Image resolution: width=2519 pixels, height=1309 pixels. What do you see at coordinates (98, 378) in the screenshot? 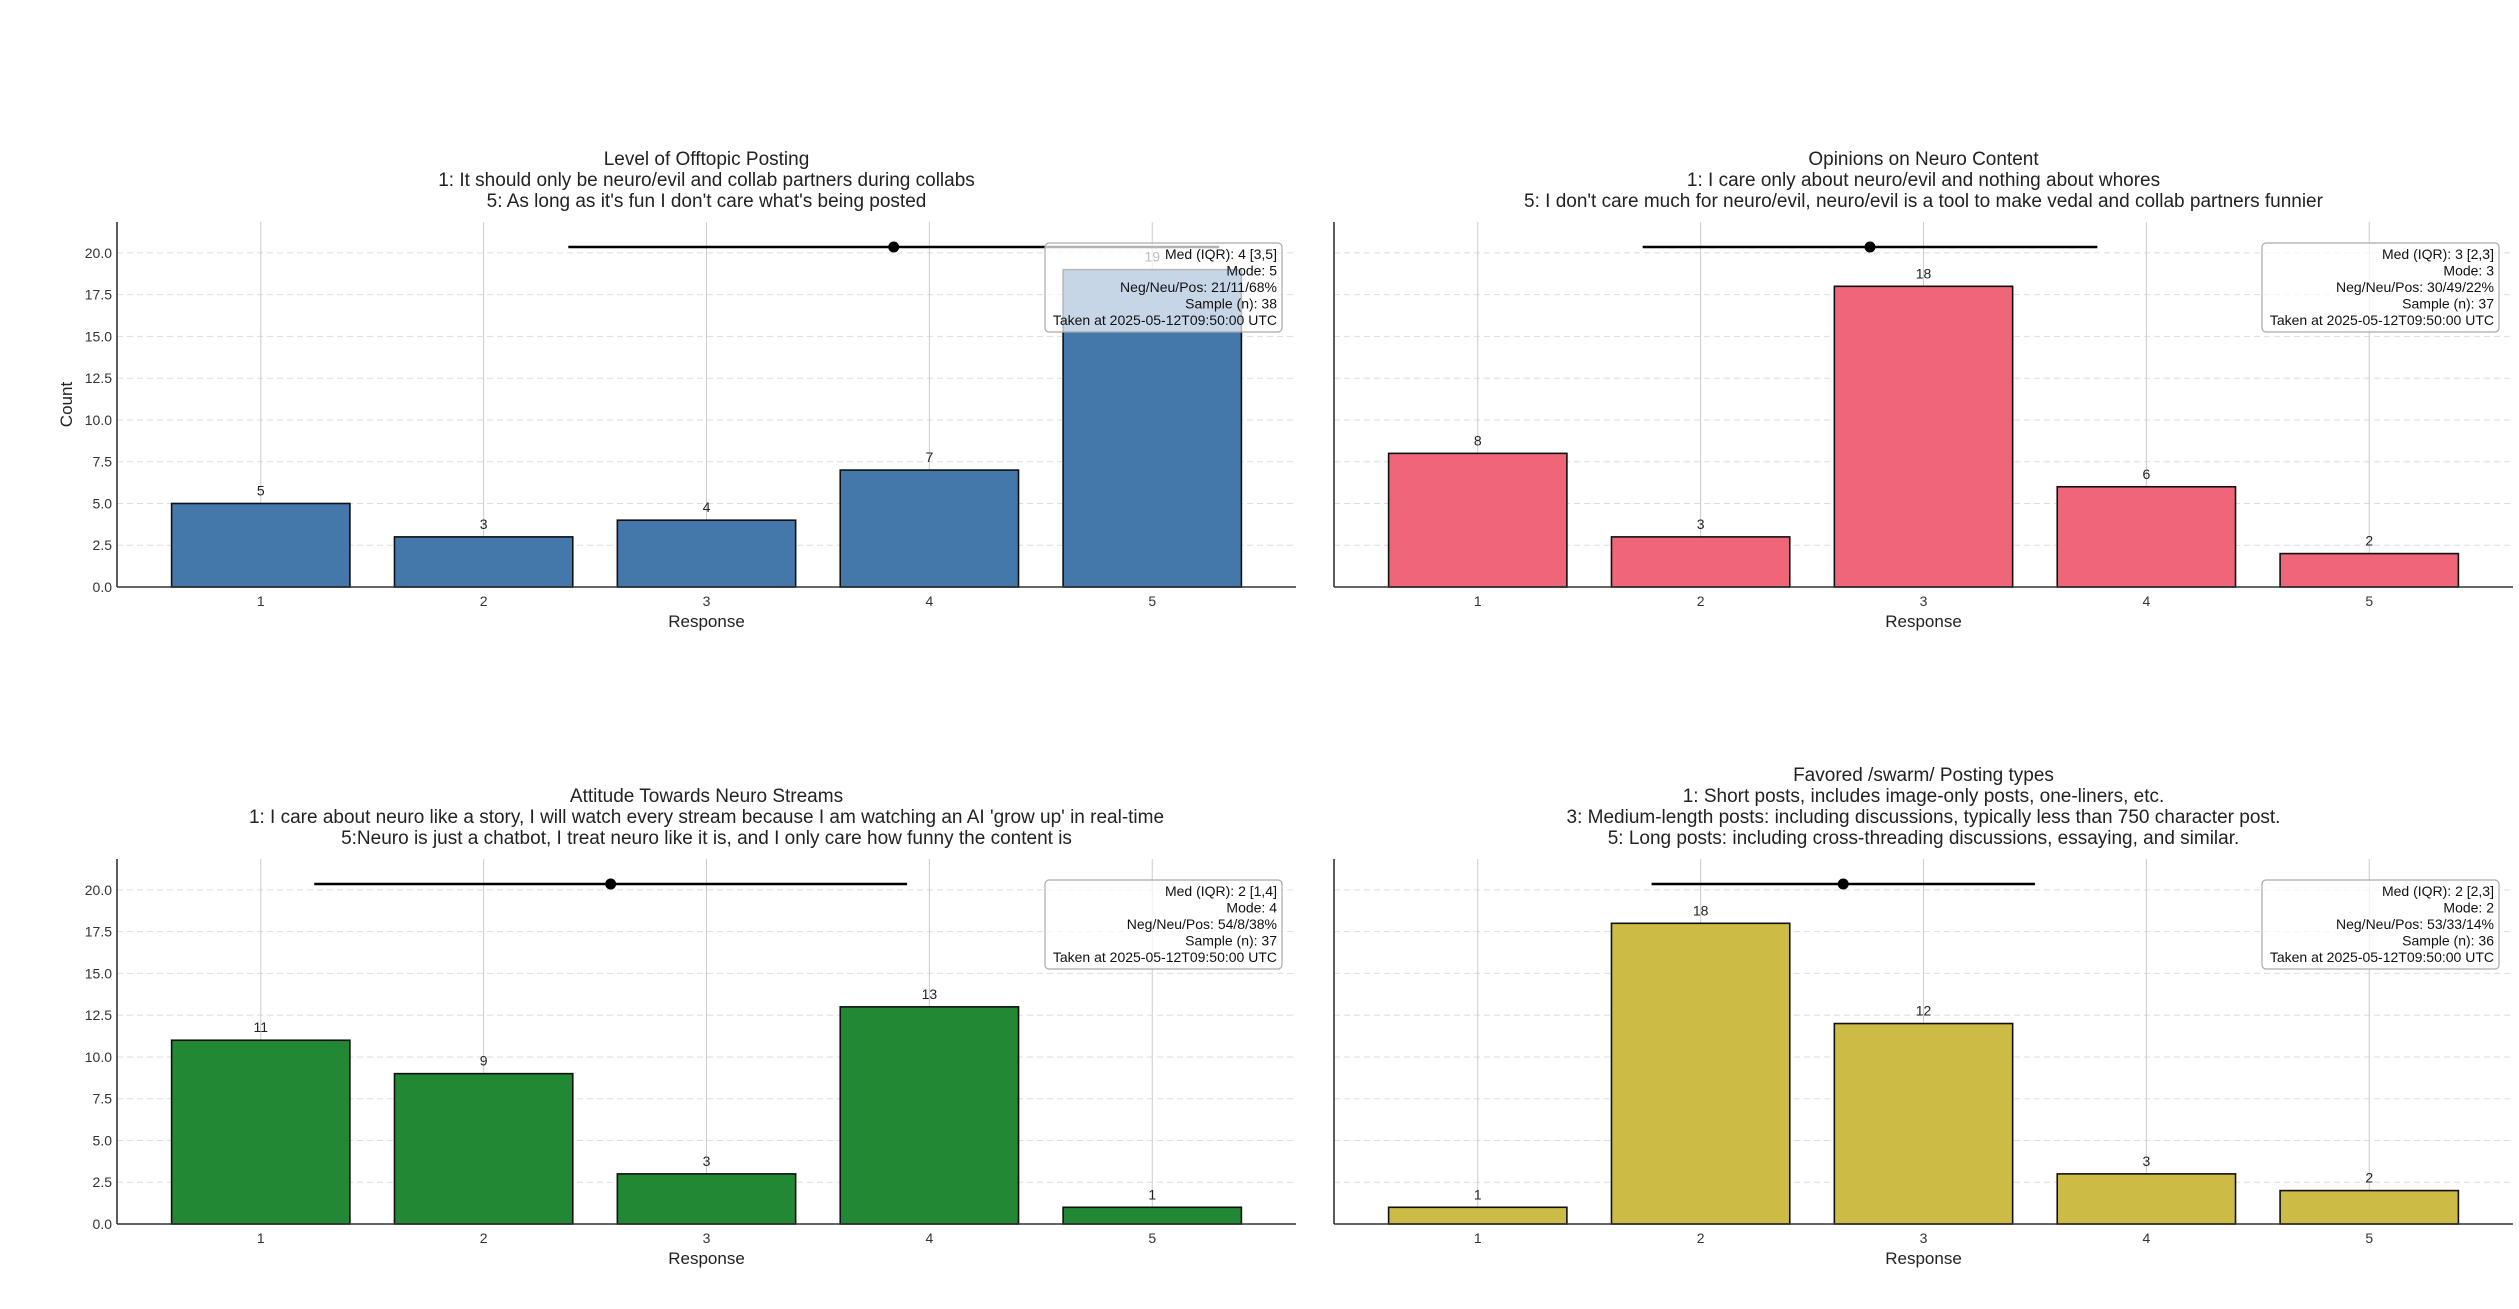
I see `y-tick-label: 12.5` at bounding box center [98, 378].